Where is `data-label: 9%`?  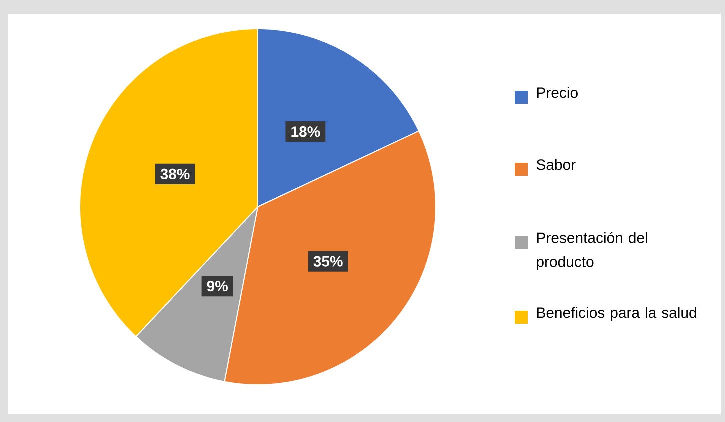 data-label: 9% is located at coordinates (217, 286).